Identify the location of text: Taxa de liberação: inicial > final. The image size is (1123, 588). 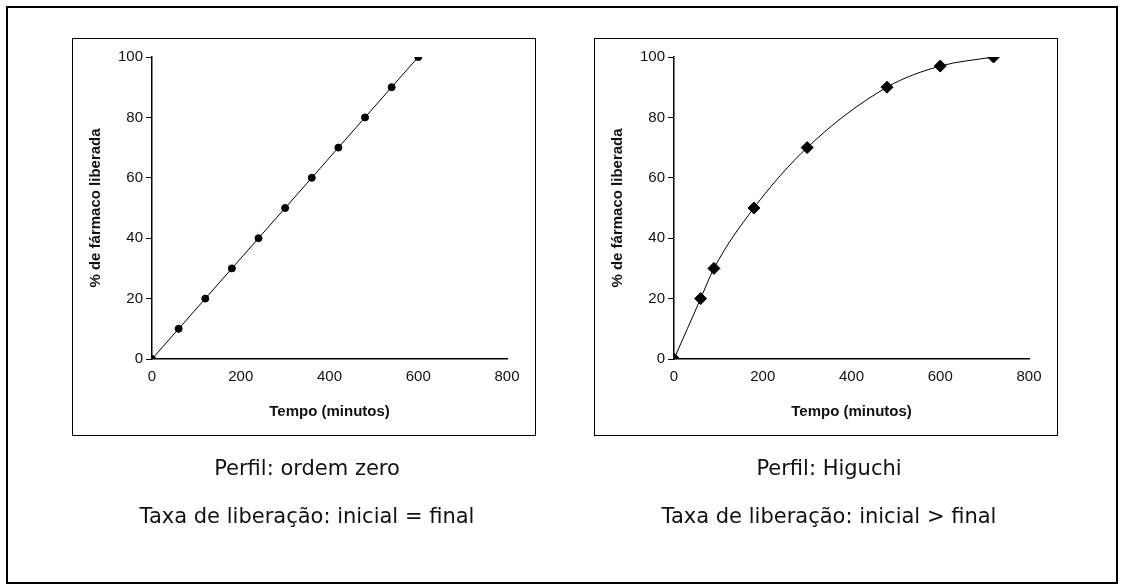
(829, 516).